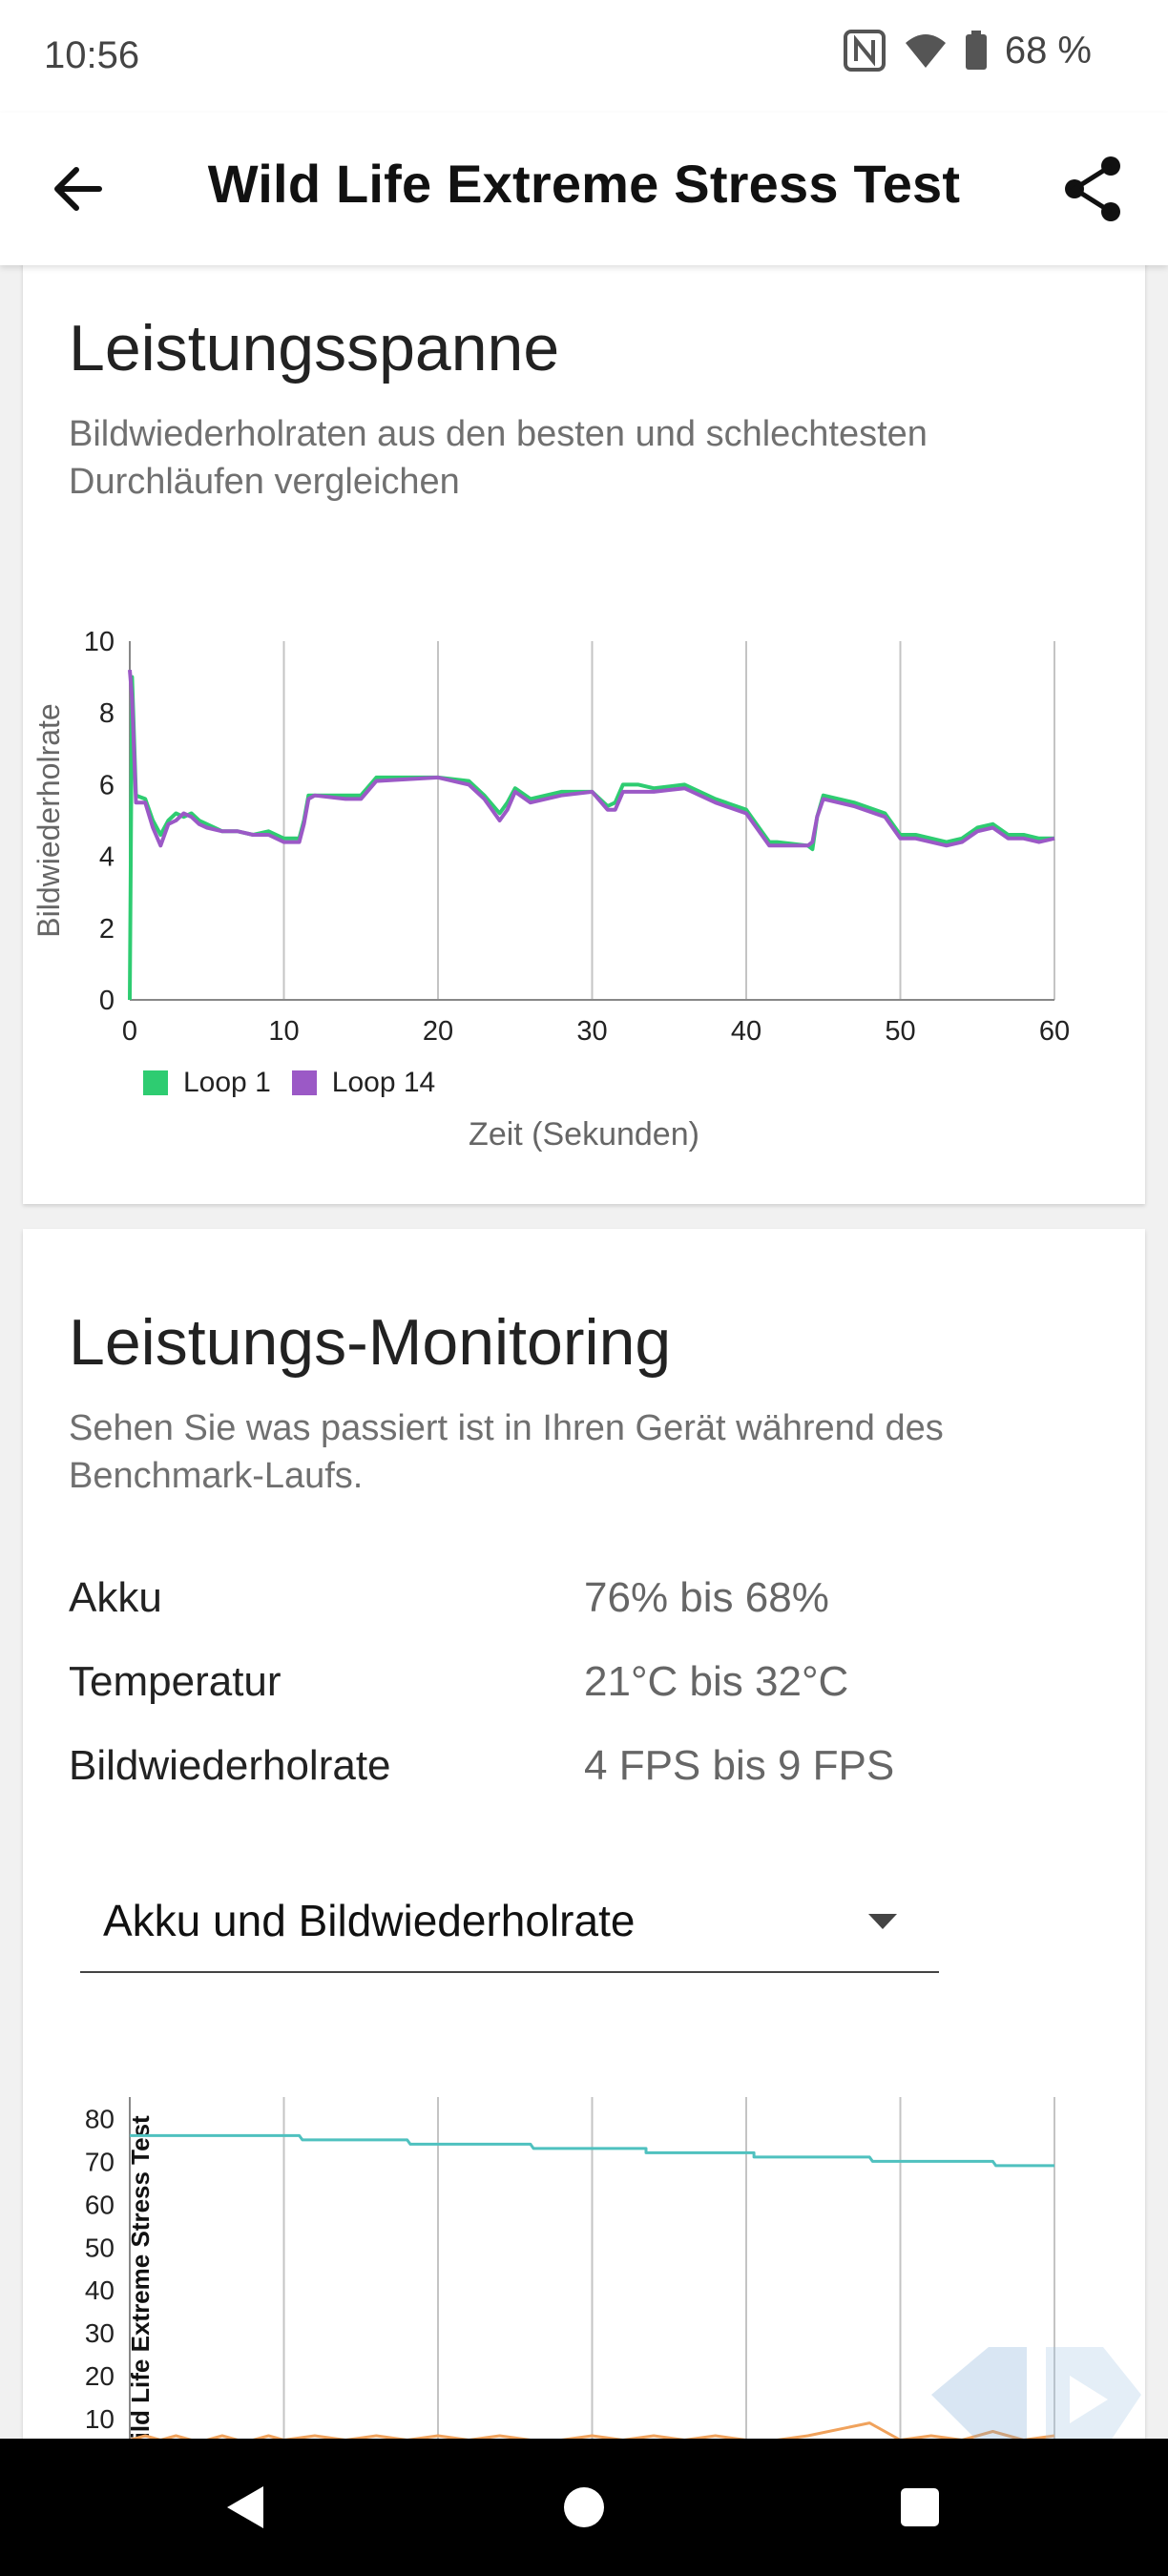 Image resolution: width=1168 pixels, height=2576 pixels. I want to click on nav-recents-button, so click(920, 2507).